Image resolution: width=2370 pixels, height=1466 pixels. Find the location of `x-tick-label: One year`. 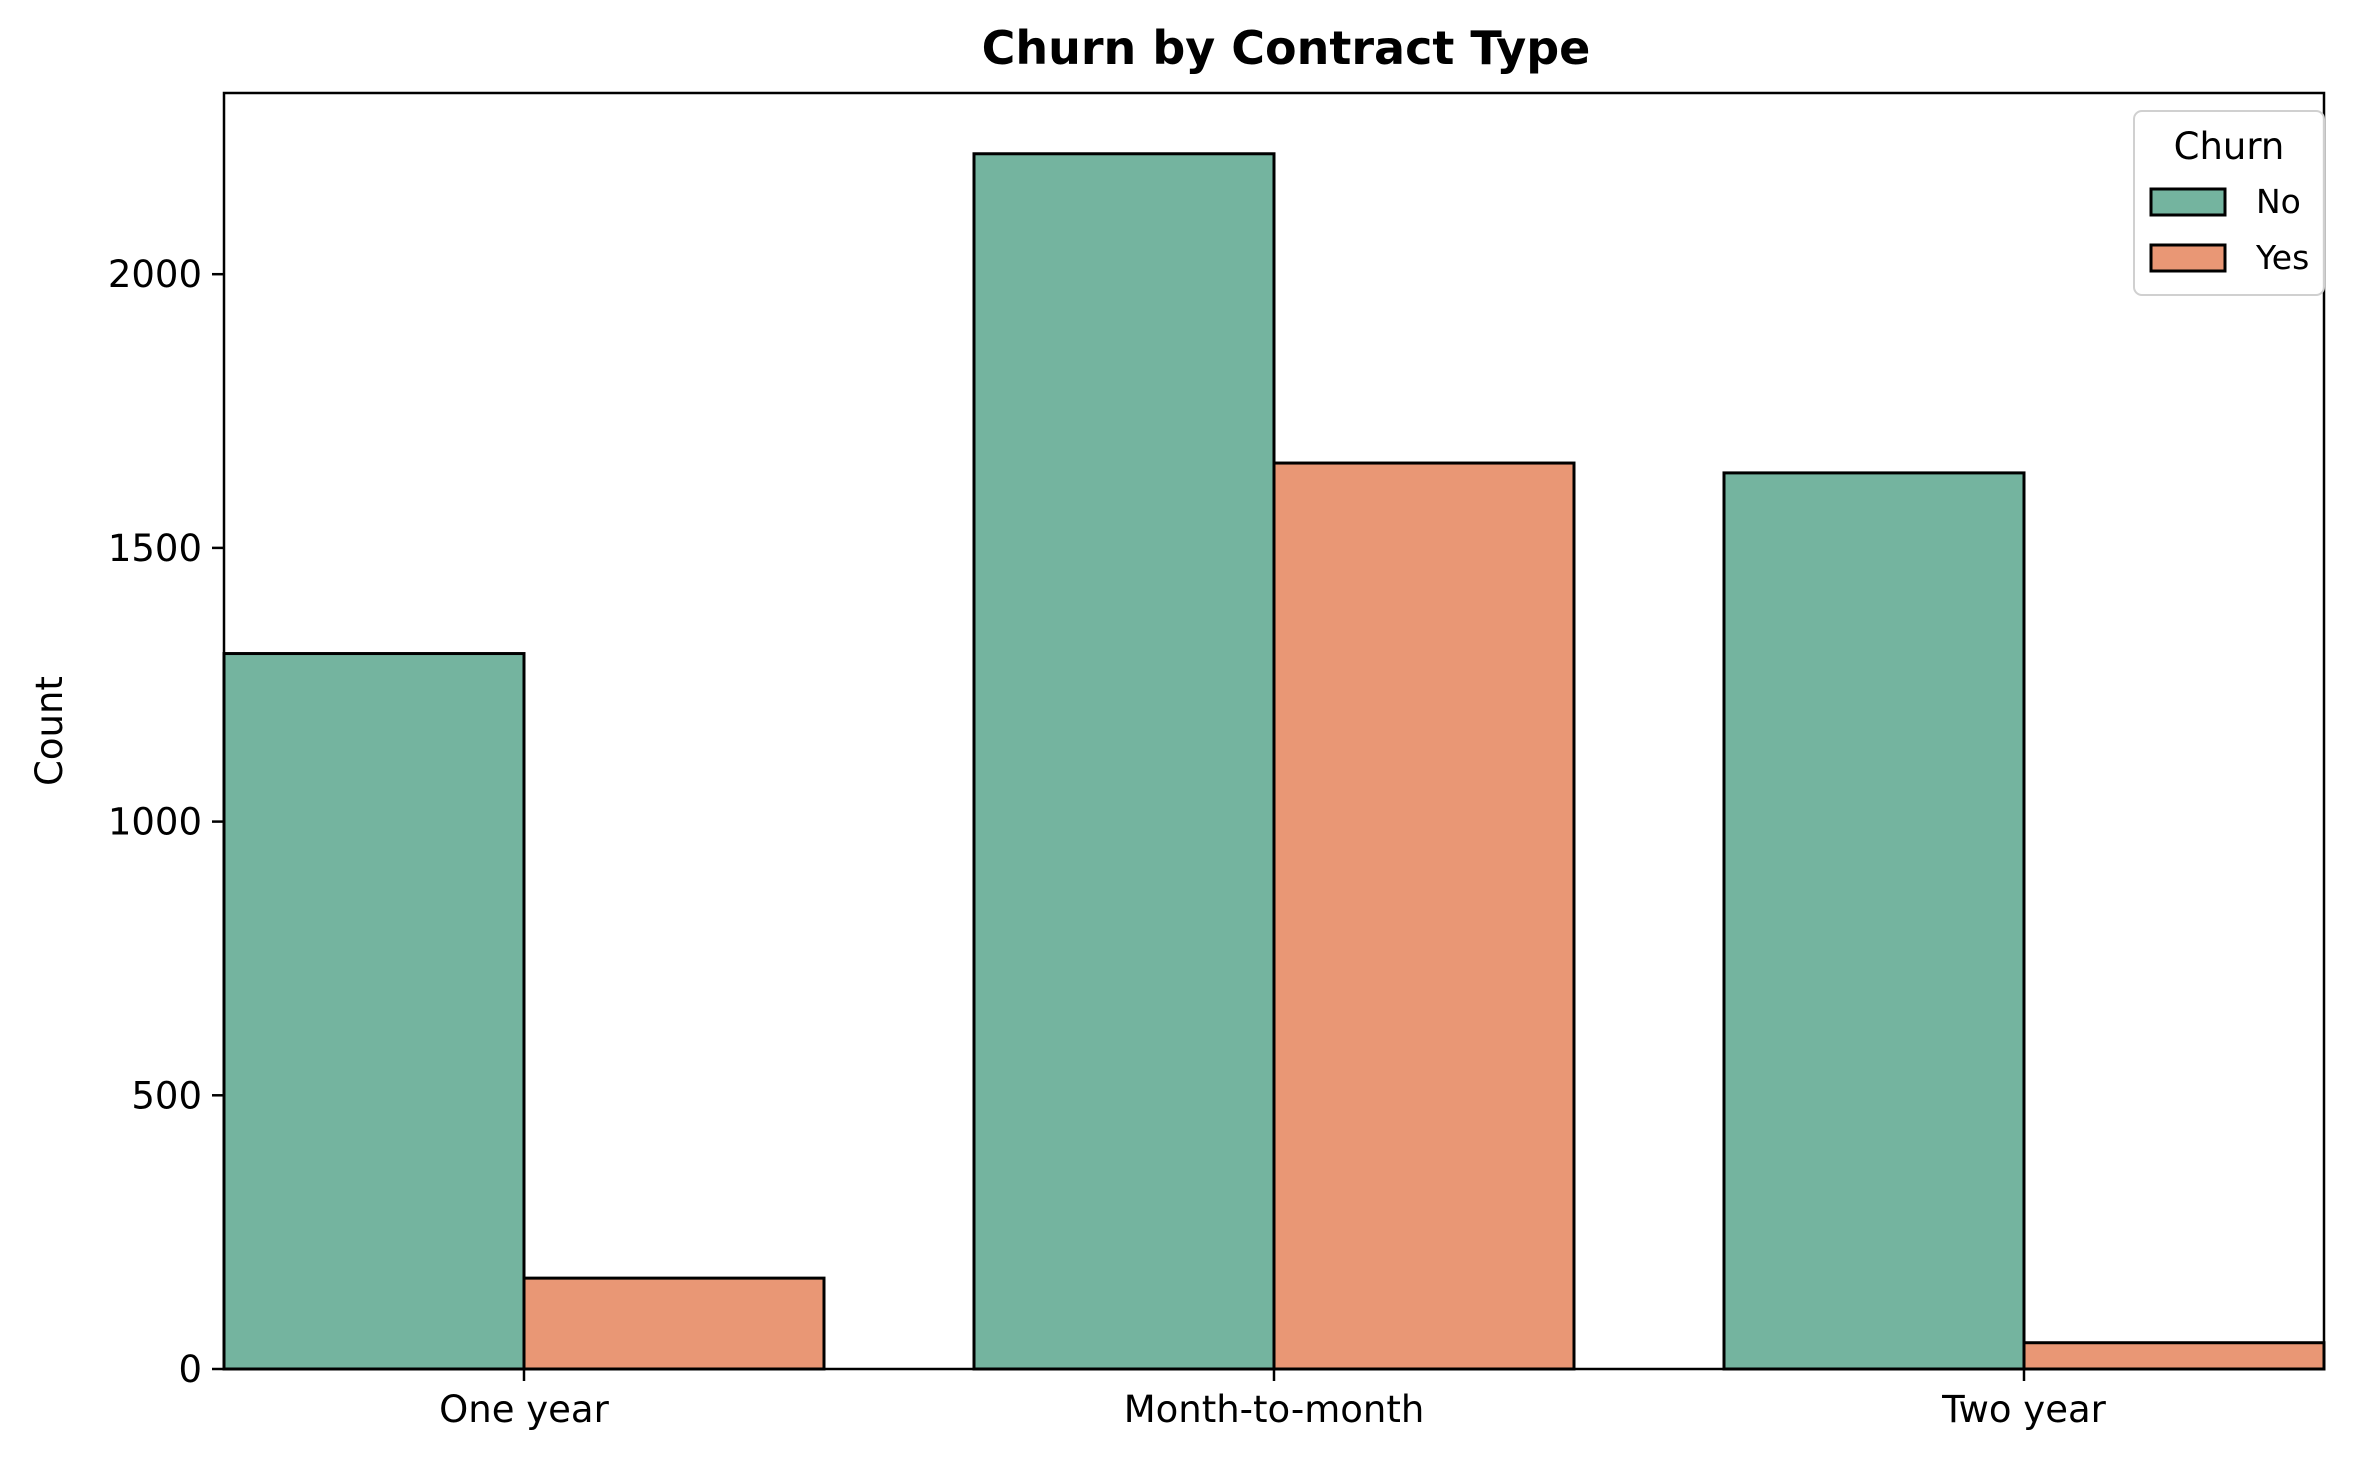

x-tick-label: One year is located at coordinates (524, 1409).